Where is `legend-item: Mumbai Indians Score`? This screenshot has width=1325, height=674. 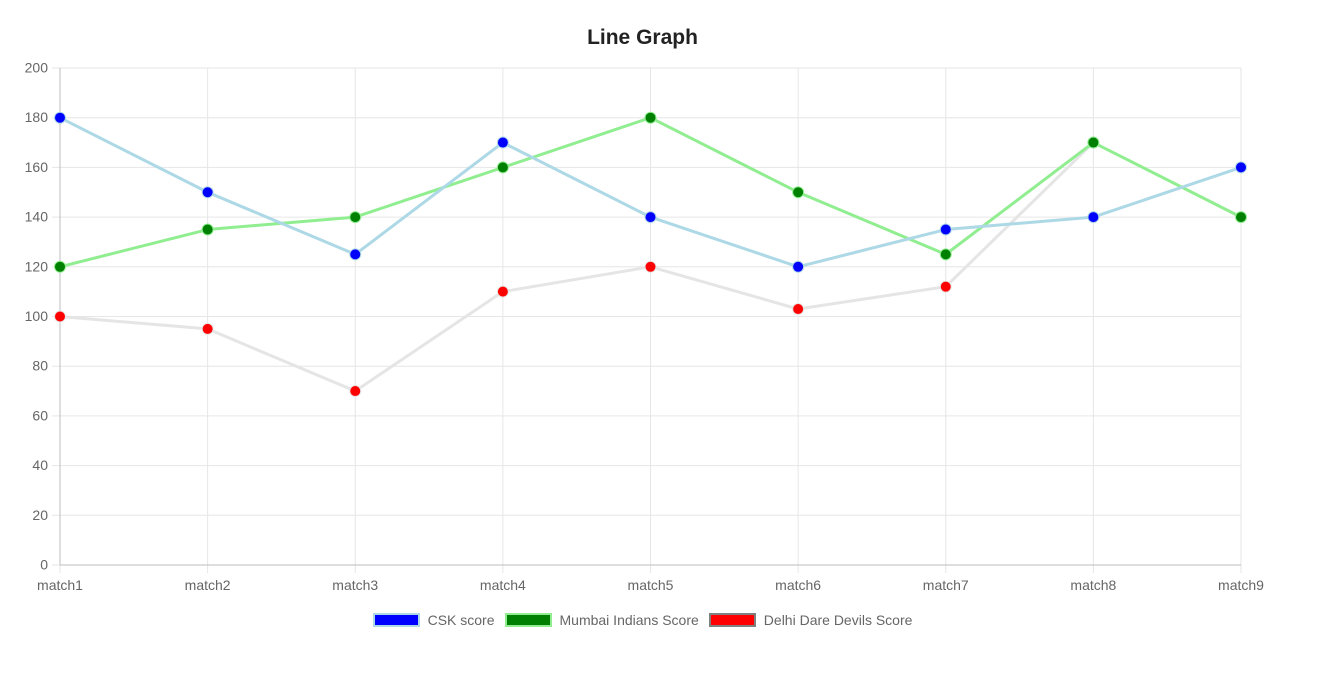 legend-item: Mumbai Indians Score is located at coordinates (601, 620).